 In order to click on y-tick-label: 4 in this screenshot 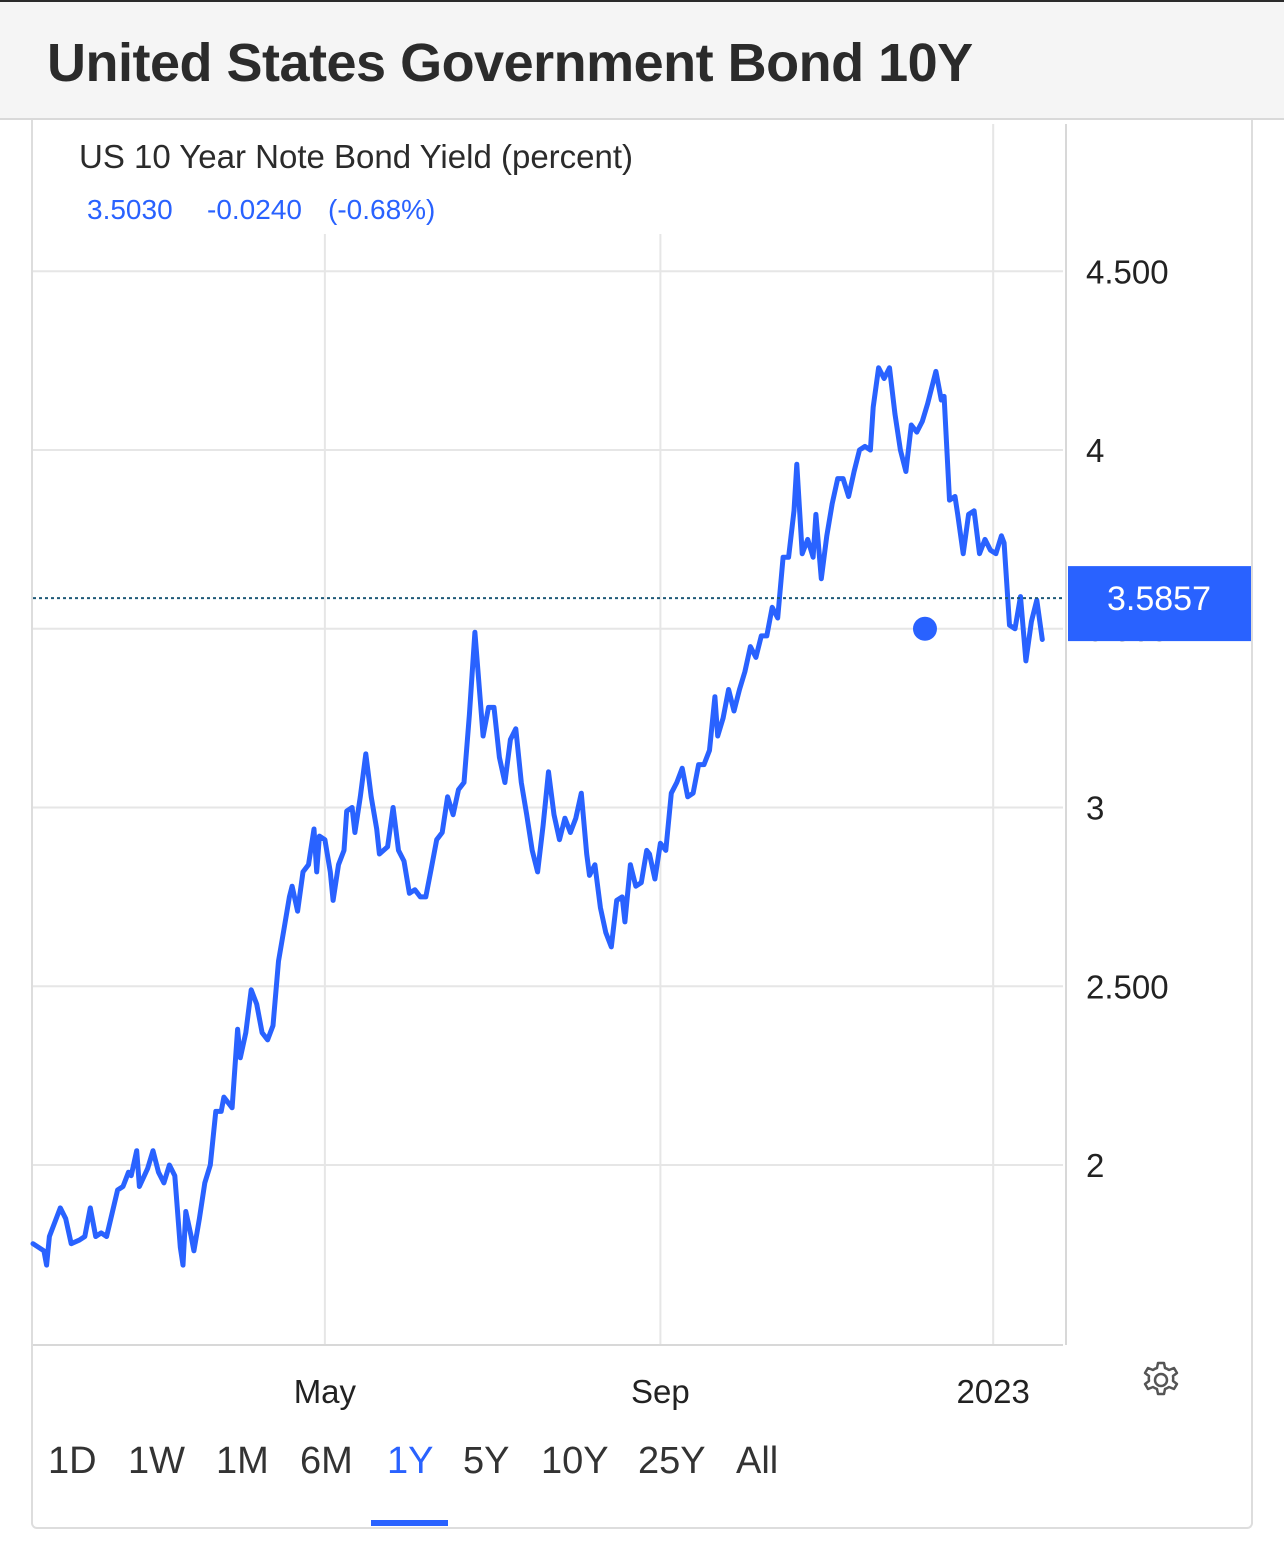, I will do `click(1095, 450)`.